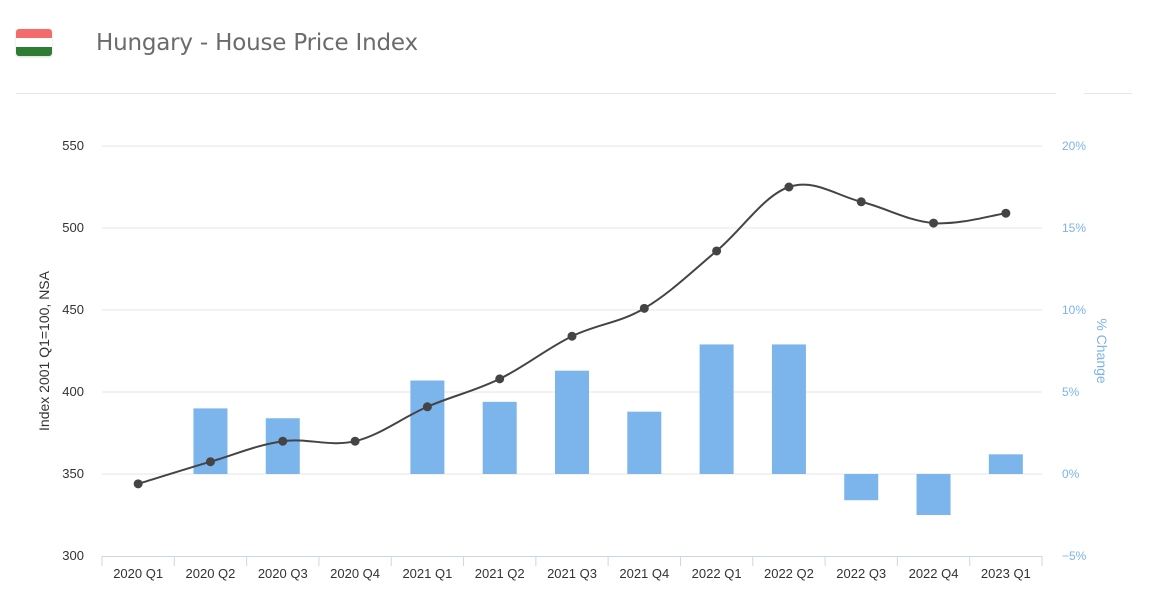 The height and width of the screenshot is (602, 1149). What do you see at coordinates (73, 145) in the screenshot?
I see `y-left-tick-label: 550` at bounding box center [73, 145].